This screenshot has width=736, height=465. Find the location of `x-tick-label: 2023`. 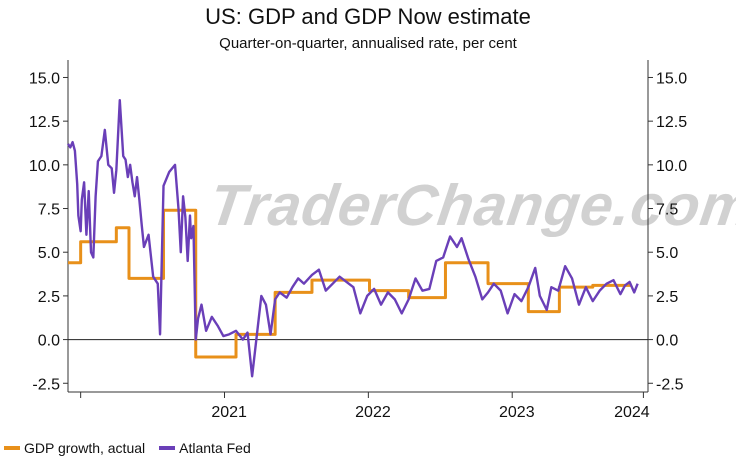

x-tick-label: 2023 is located at coordinates (517, 412).